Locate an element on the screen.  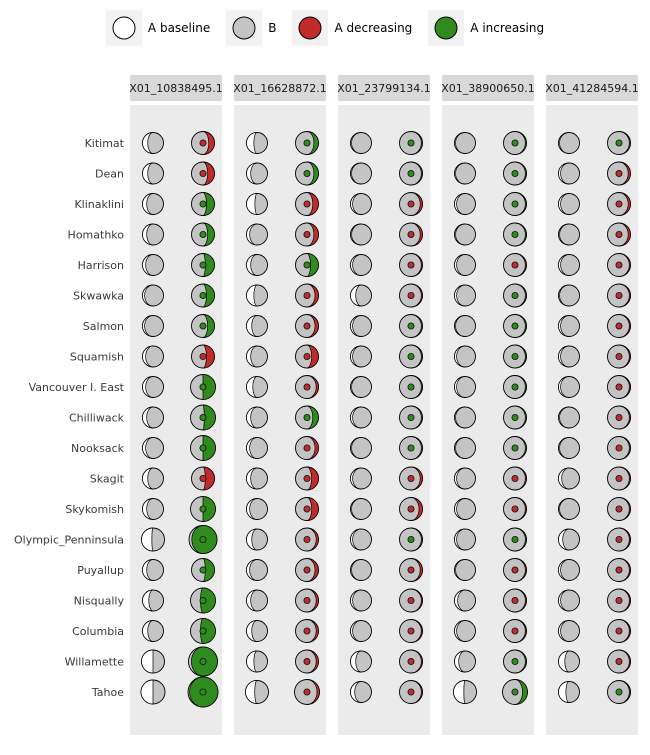
row-label: Klinaklini is located at coordinates (99, 204).